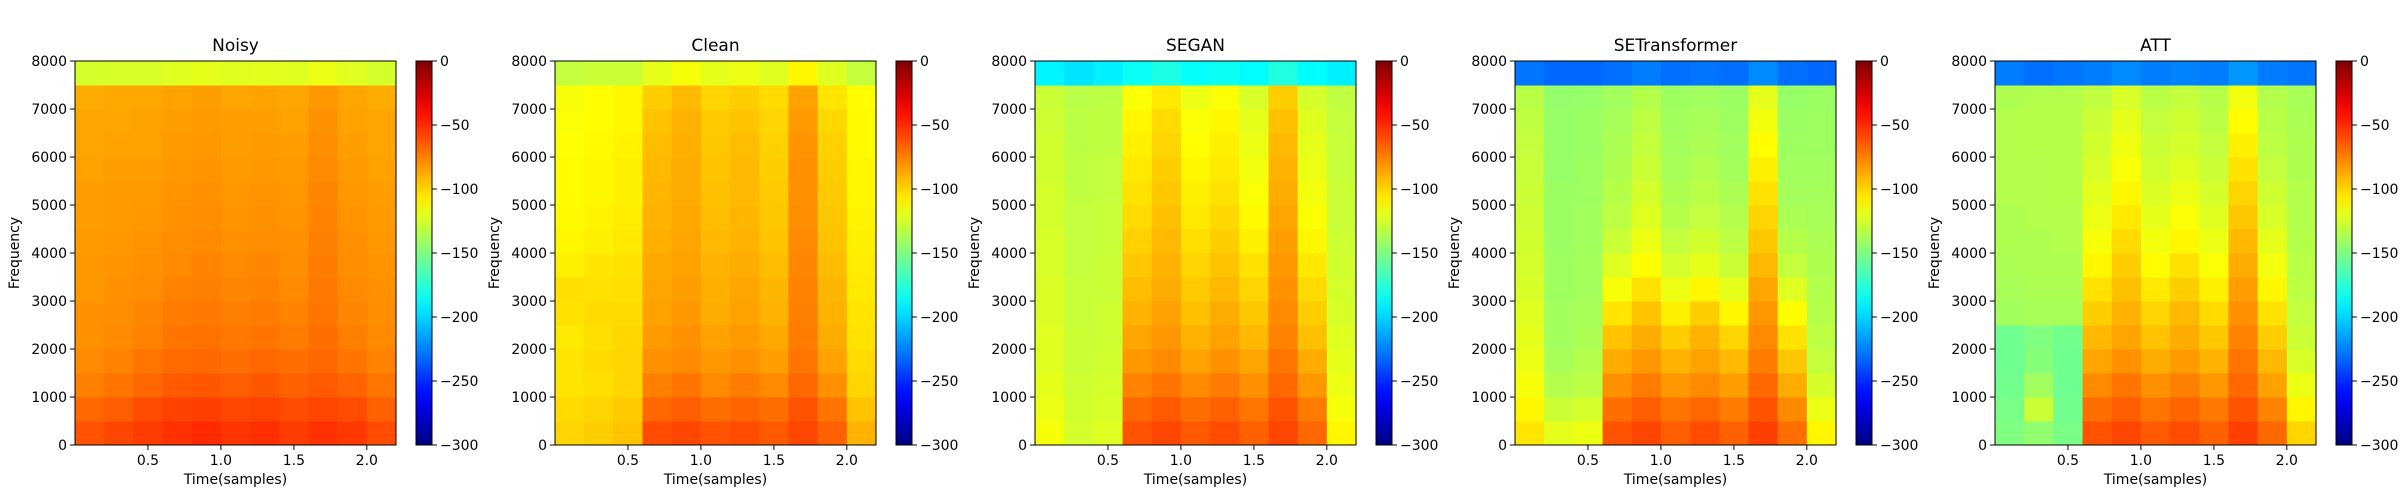 This screenshot has height=500, width=2400. I want to click on colorbar-tick-label: −250, so click(2379, 382).